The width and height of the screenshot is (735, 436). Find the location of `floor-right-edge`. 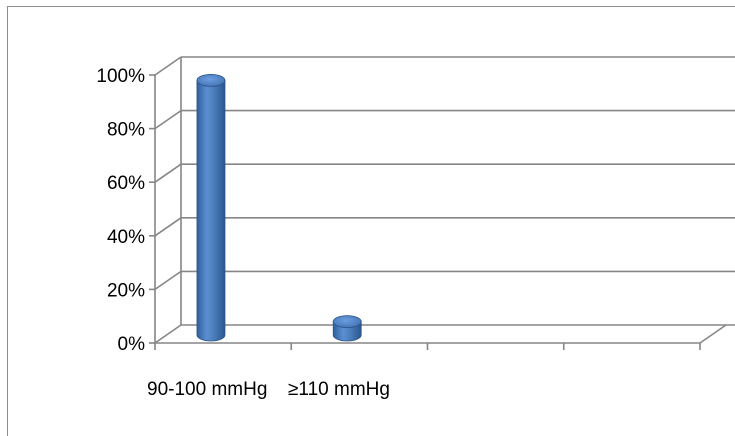

floor-right-edge is located at coordinates (713, 334).